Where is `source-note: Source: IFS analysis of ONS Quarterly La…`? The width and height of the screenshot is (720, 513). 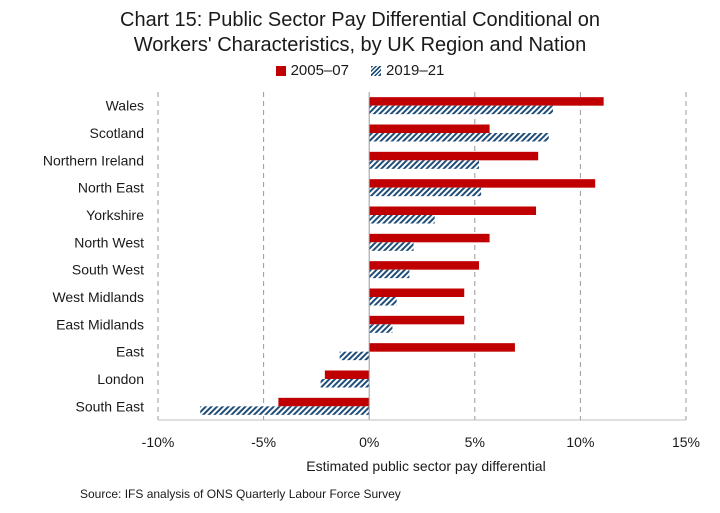
source-note: Source: IFS analysis of ONS Quarterly La… is located at coordinates (240, 494).